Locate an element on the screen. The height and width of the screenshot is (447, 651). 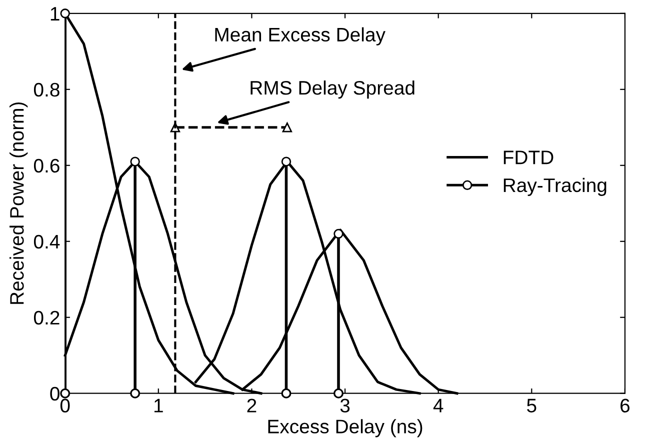
x-tick-label: 6 is located at coordinates (625, 405).